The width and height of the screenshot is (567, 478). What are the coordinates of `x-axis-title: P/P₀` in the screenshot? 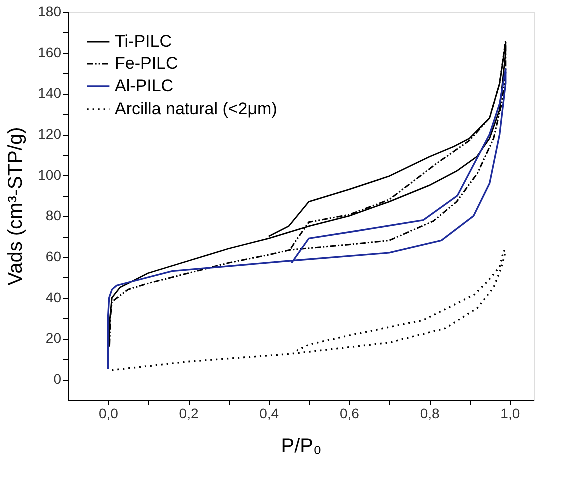 It's located at (301, 447).